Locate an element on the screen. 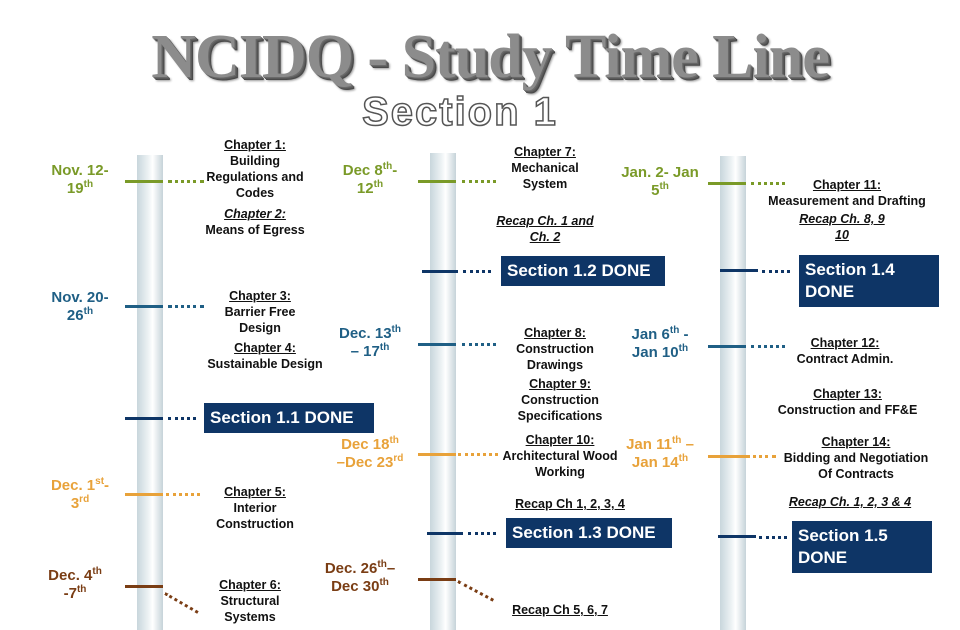  chapter-3: Chapter 3: Barrier Free Design is located at coordinates (260, 312).